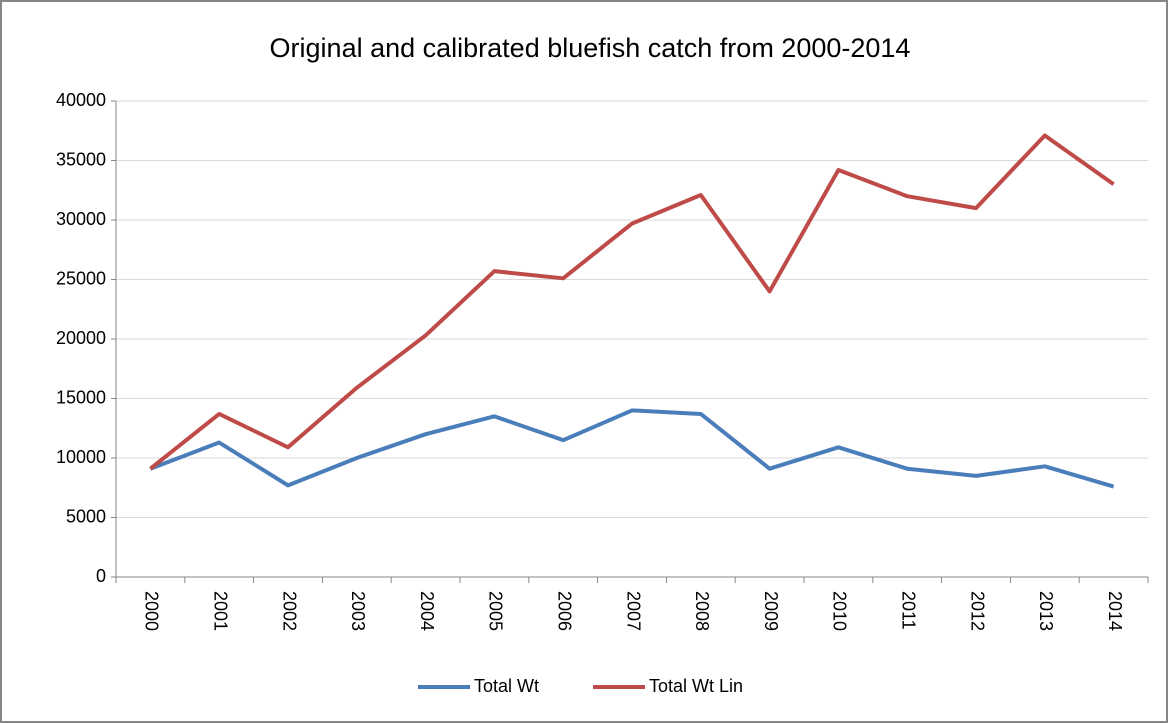  What do you see at coordinates (1115, 611) in the screenshot?
I see `x-tick-label: 2014` at bounding box center [1115, 611].